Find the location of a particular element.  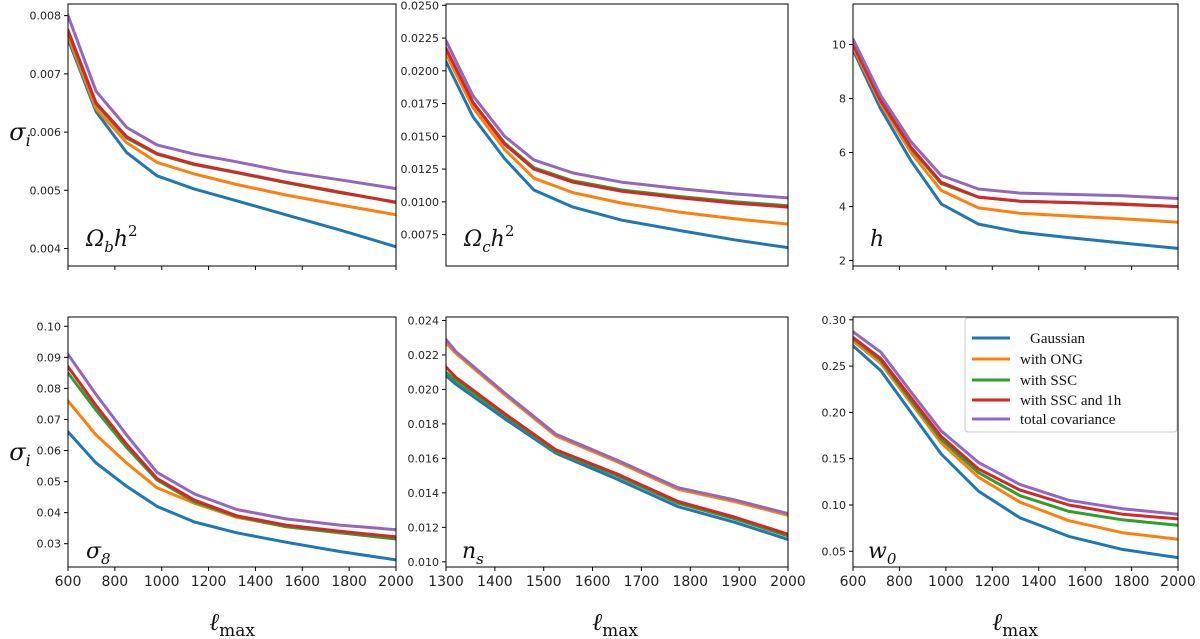

ytick-label: 0.15 is located at coordinates (834, 459).